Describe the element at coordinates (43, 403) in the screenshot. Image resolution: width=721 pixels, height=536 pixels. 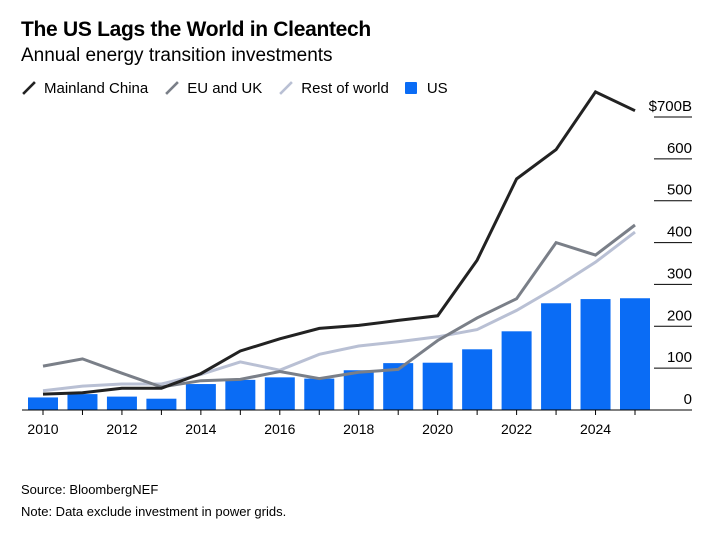
I see `bar-us-2010` at that location.